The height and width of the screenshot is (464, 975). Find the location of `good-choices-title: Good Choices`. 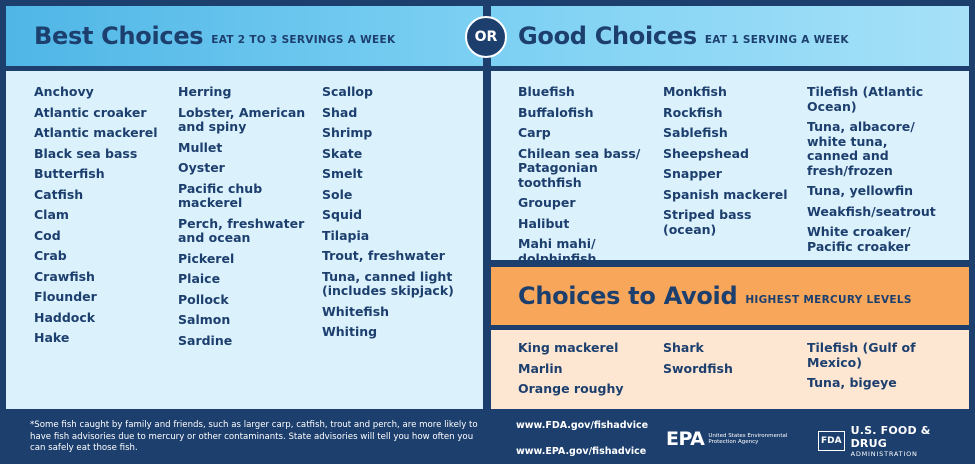

good-choices-title: Good Choices is located at coordinates (607, 36).